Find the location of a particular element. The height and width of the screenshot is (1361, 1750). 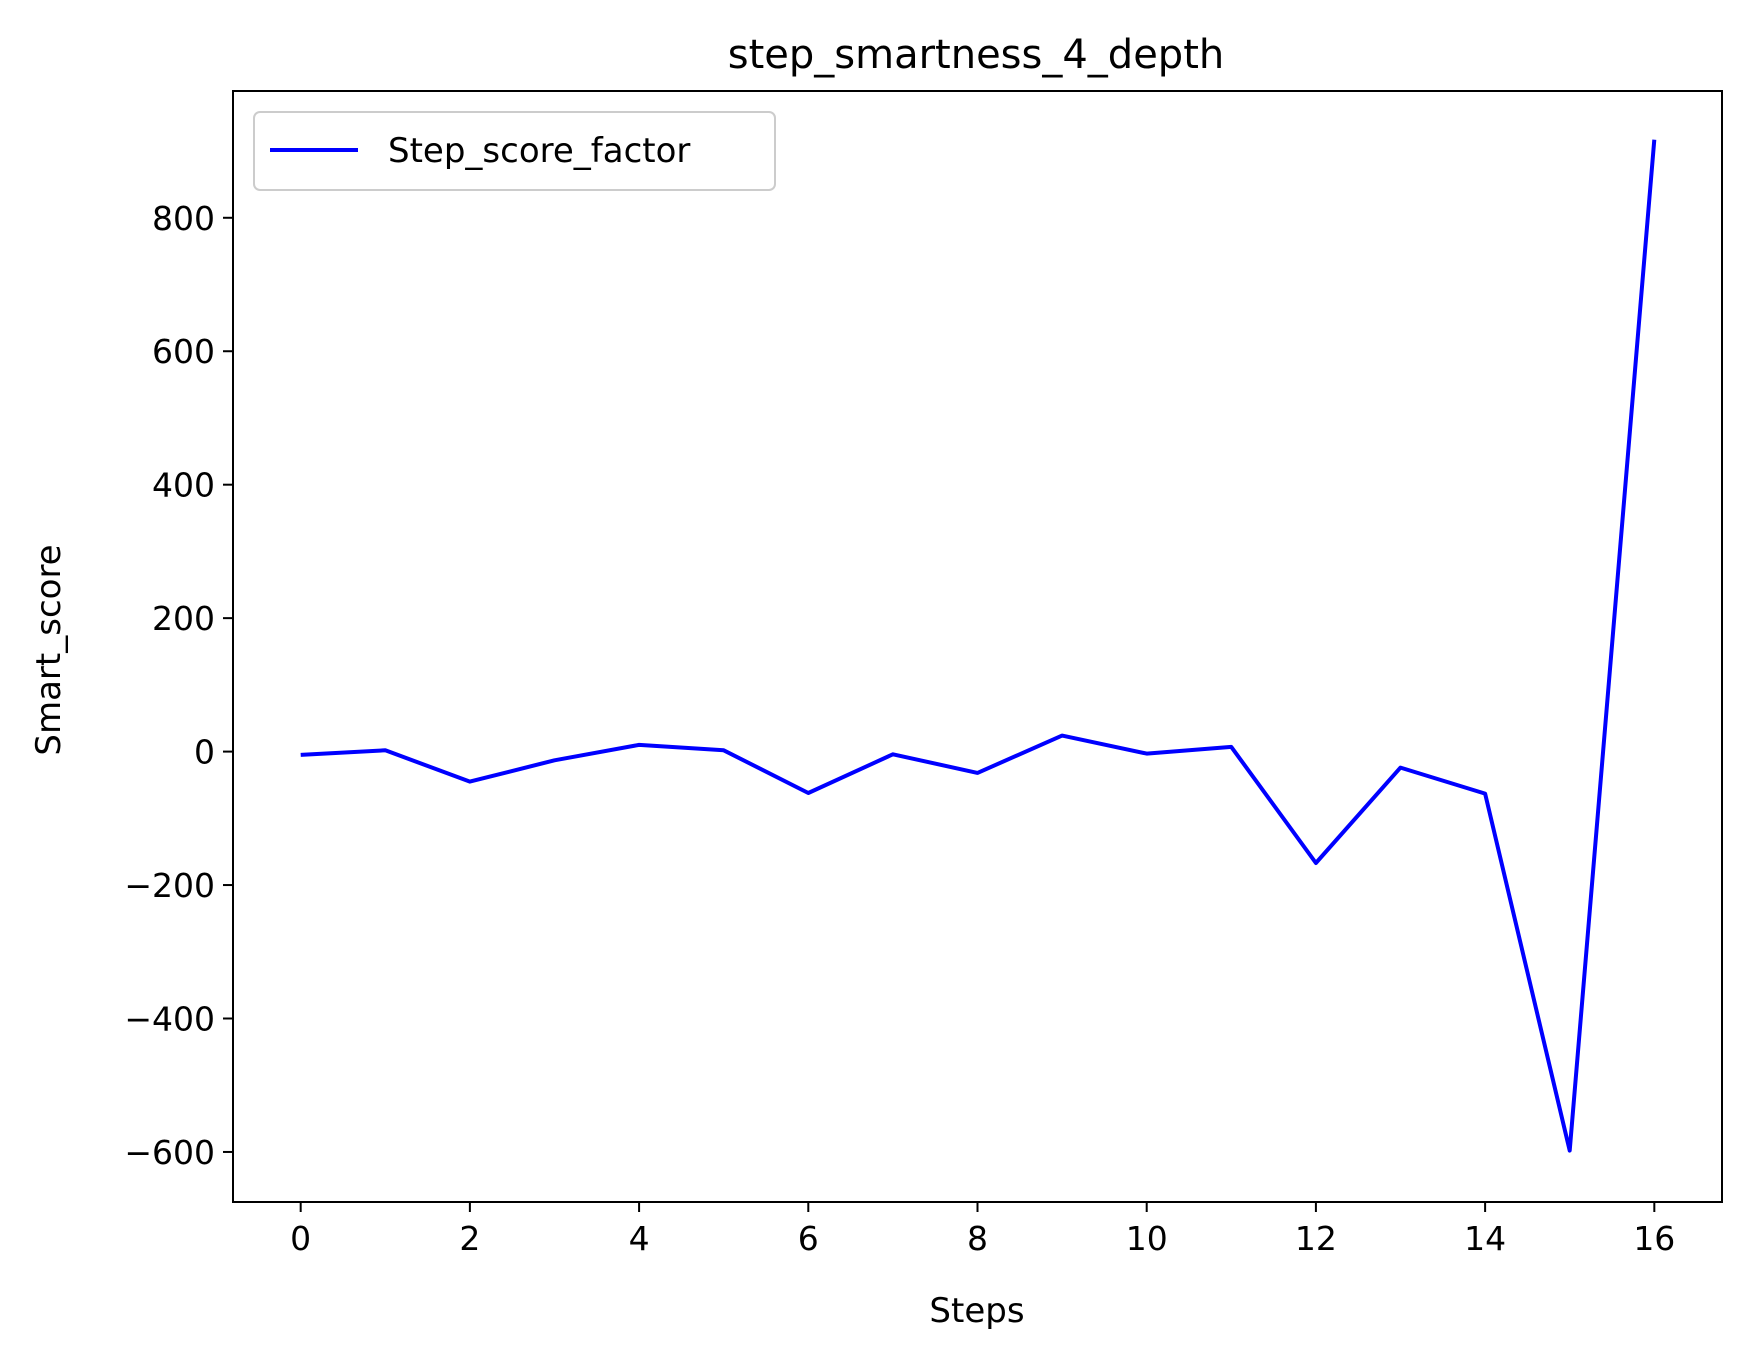

x-tick-label: 14 is located at coordinates (1485, 1238).